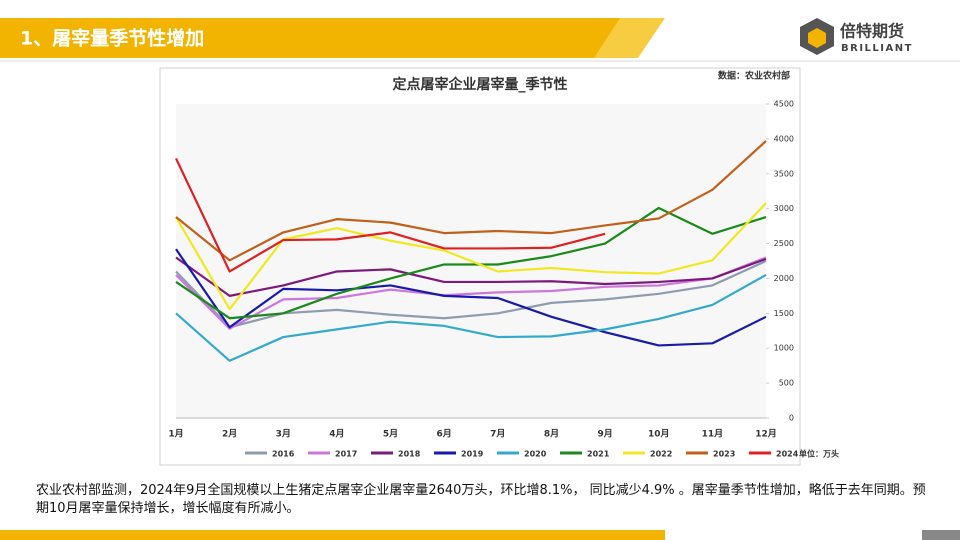 This screenshot has height=540, width=960. What do you see at coordinates (229, 434) in the screenshot?
I see `x-tick-label: 2月` at bounding box center [229, 434].